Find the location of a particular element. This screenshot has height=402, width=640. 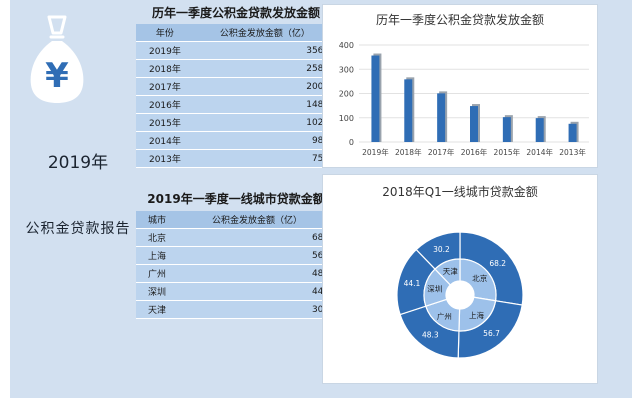

row-value-cell: 75.1 is located at coordinates (264, 158).